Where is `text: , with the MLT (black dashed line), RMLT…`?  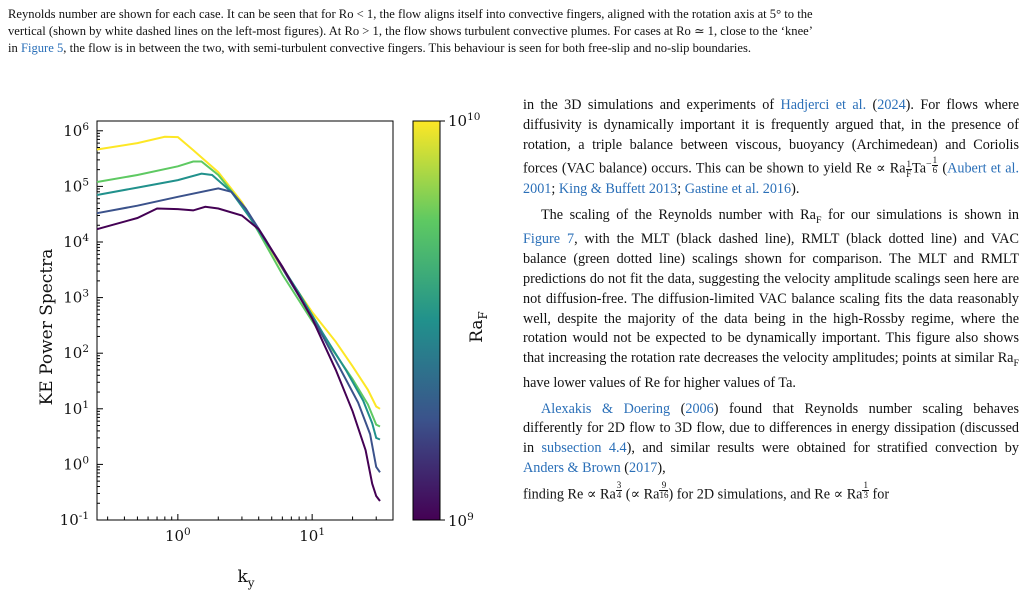
text: , with the MLT (black dashed line), RMLT… is located at coordinates (771, 299).